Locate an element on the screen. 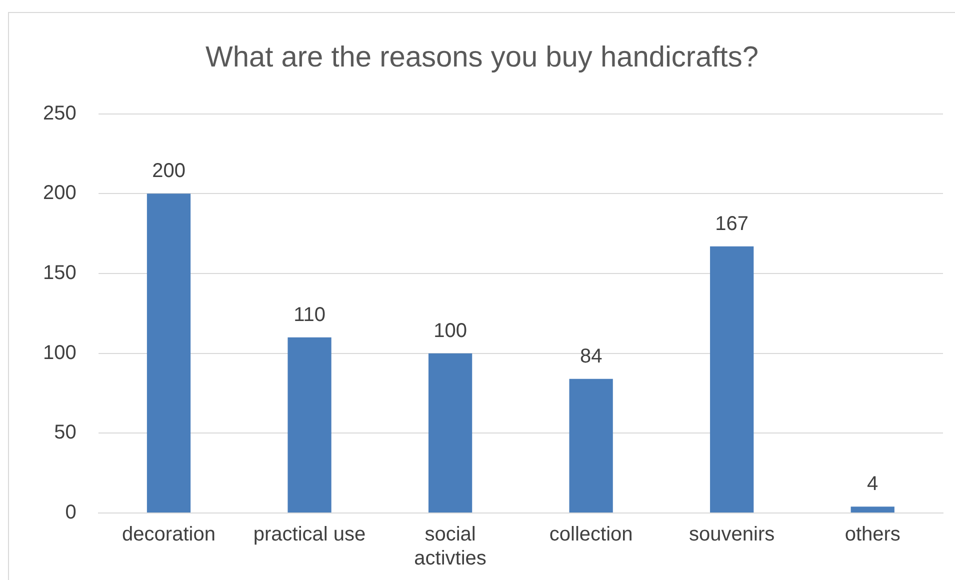 Image resolution: width=955 pixels, height=580 pixels. x-tick-label: social activties is located at coordinates (450, 547).